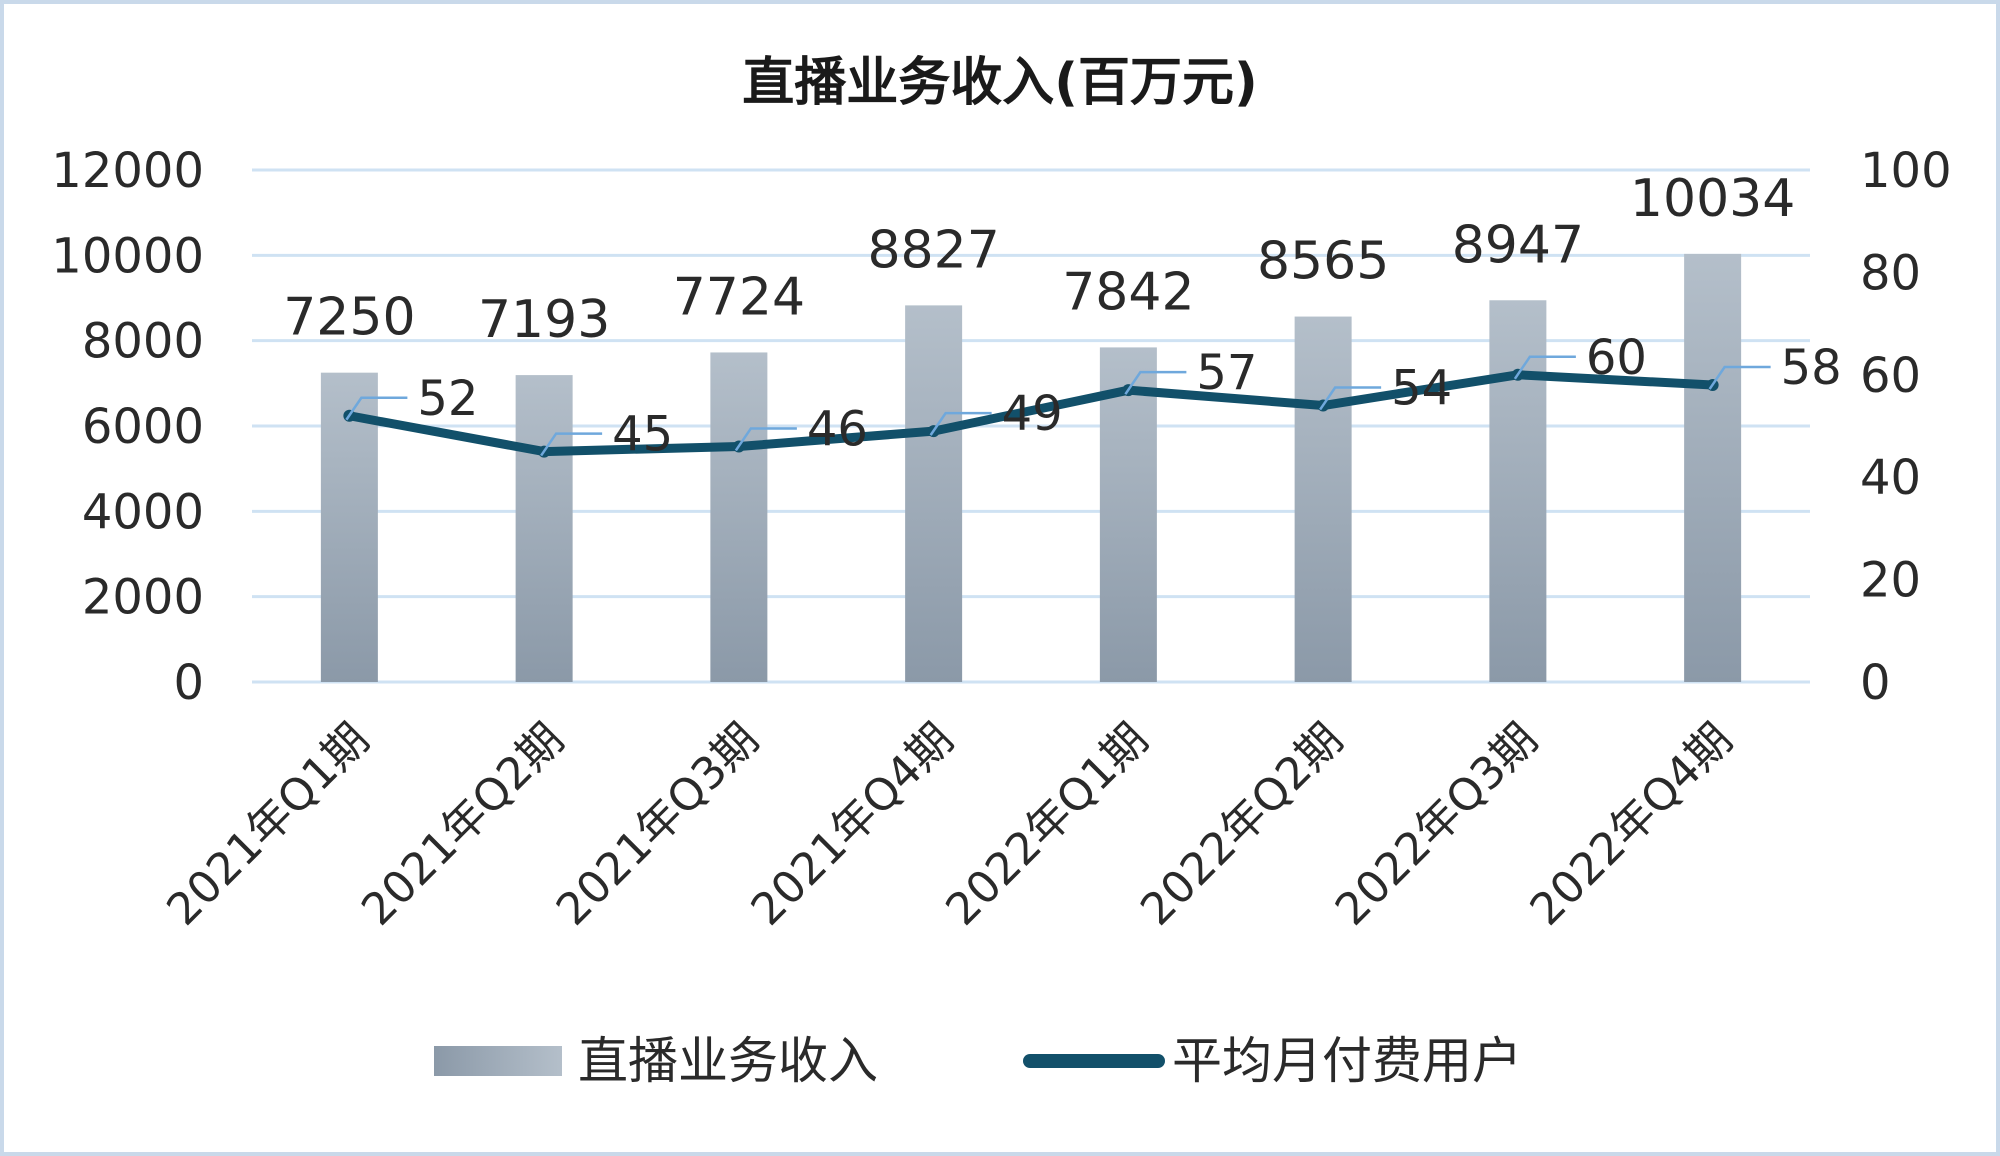 Image resolution: width=2000 pixels, height=1156 pixels. Describe the element at coordinates (728, 1061) in the screenshot. I see `legend-label-bar: 直播业务收入` at that location.